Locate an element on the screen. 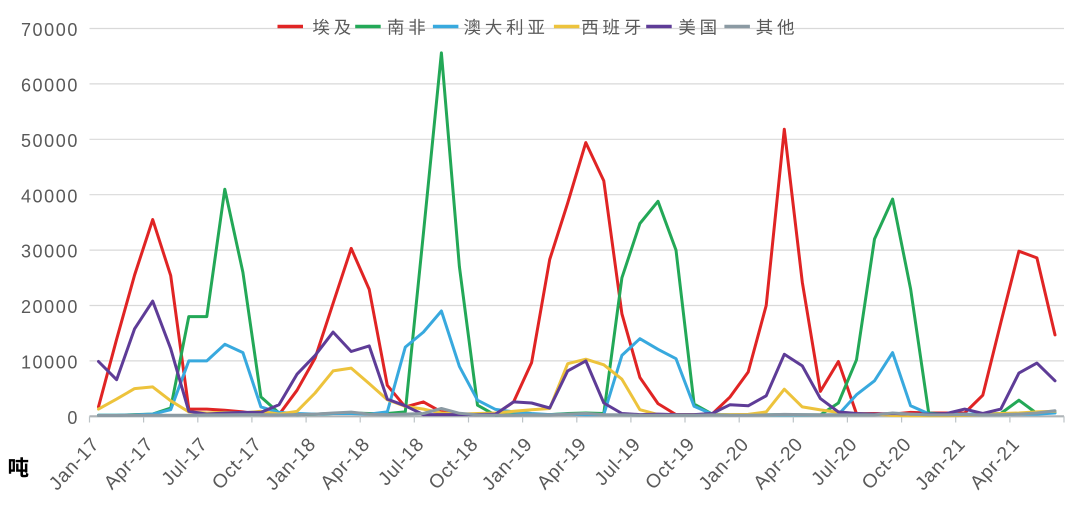 This screenshot has height=511, width=1080. svg-text: 40000 is located at coordinates (50, 196).